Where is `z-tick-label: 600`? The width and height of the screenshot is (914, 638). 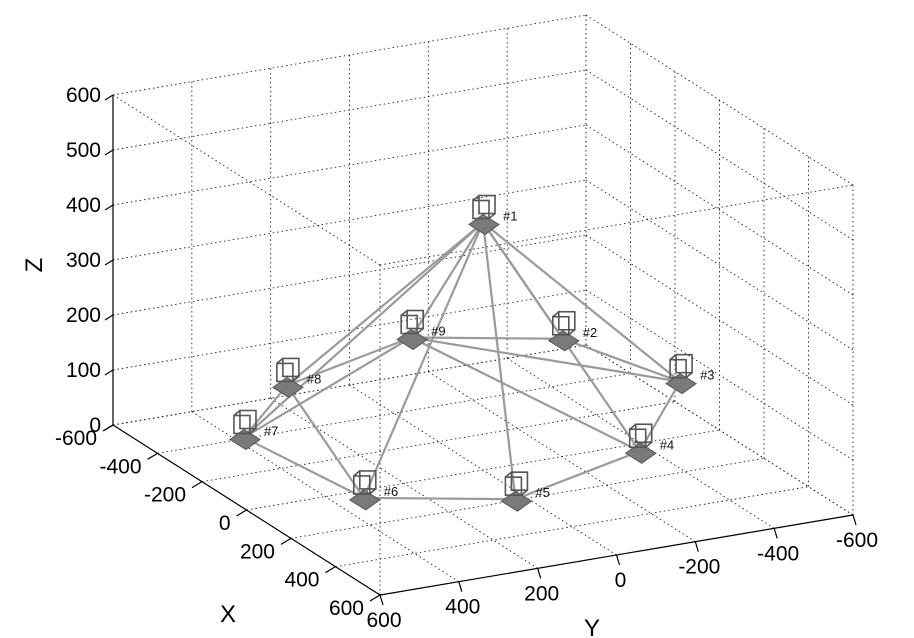 z-tick-label: 600 is located at coordinates (83, 95).